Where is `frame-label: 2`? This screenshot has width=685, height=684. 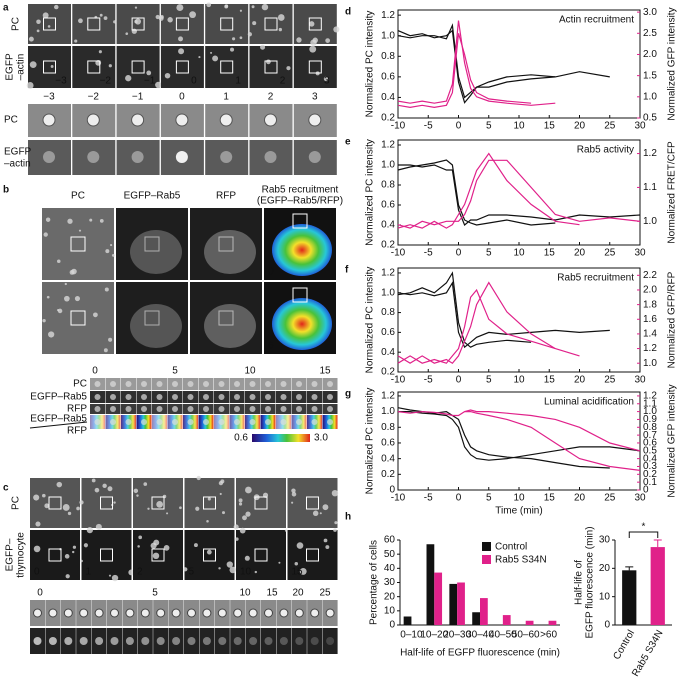 frame-label: 2 is located at coordinates (140, 572).